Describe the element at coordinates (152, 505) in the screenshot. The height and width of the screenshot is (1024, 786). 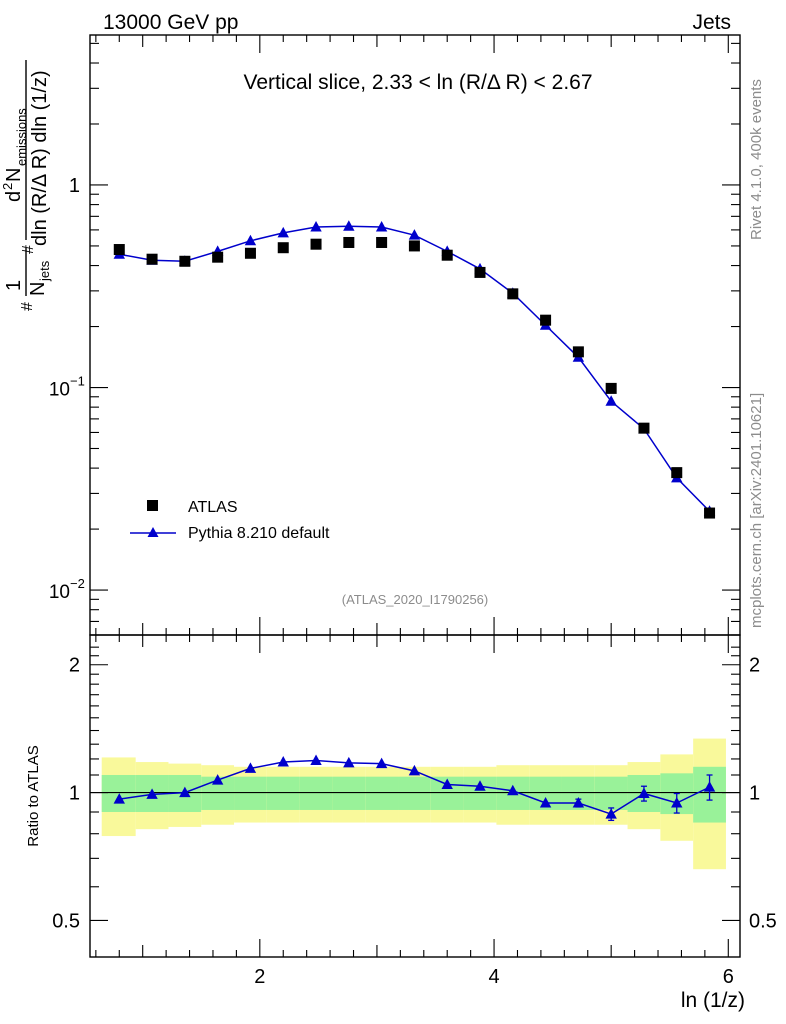
I see `legend-atlas-marker` at that location.